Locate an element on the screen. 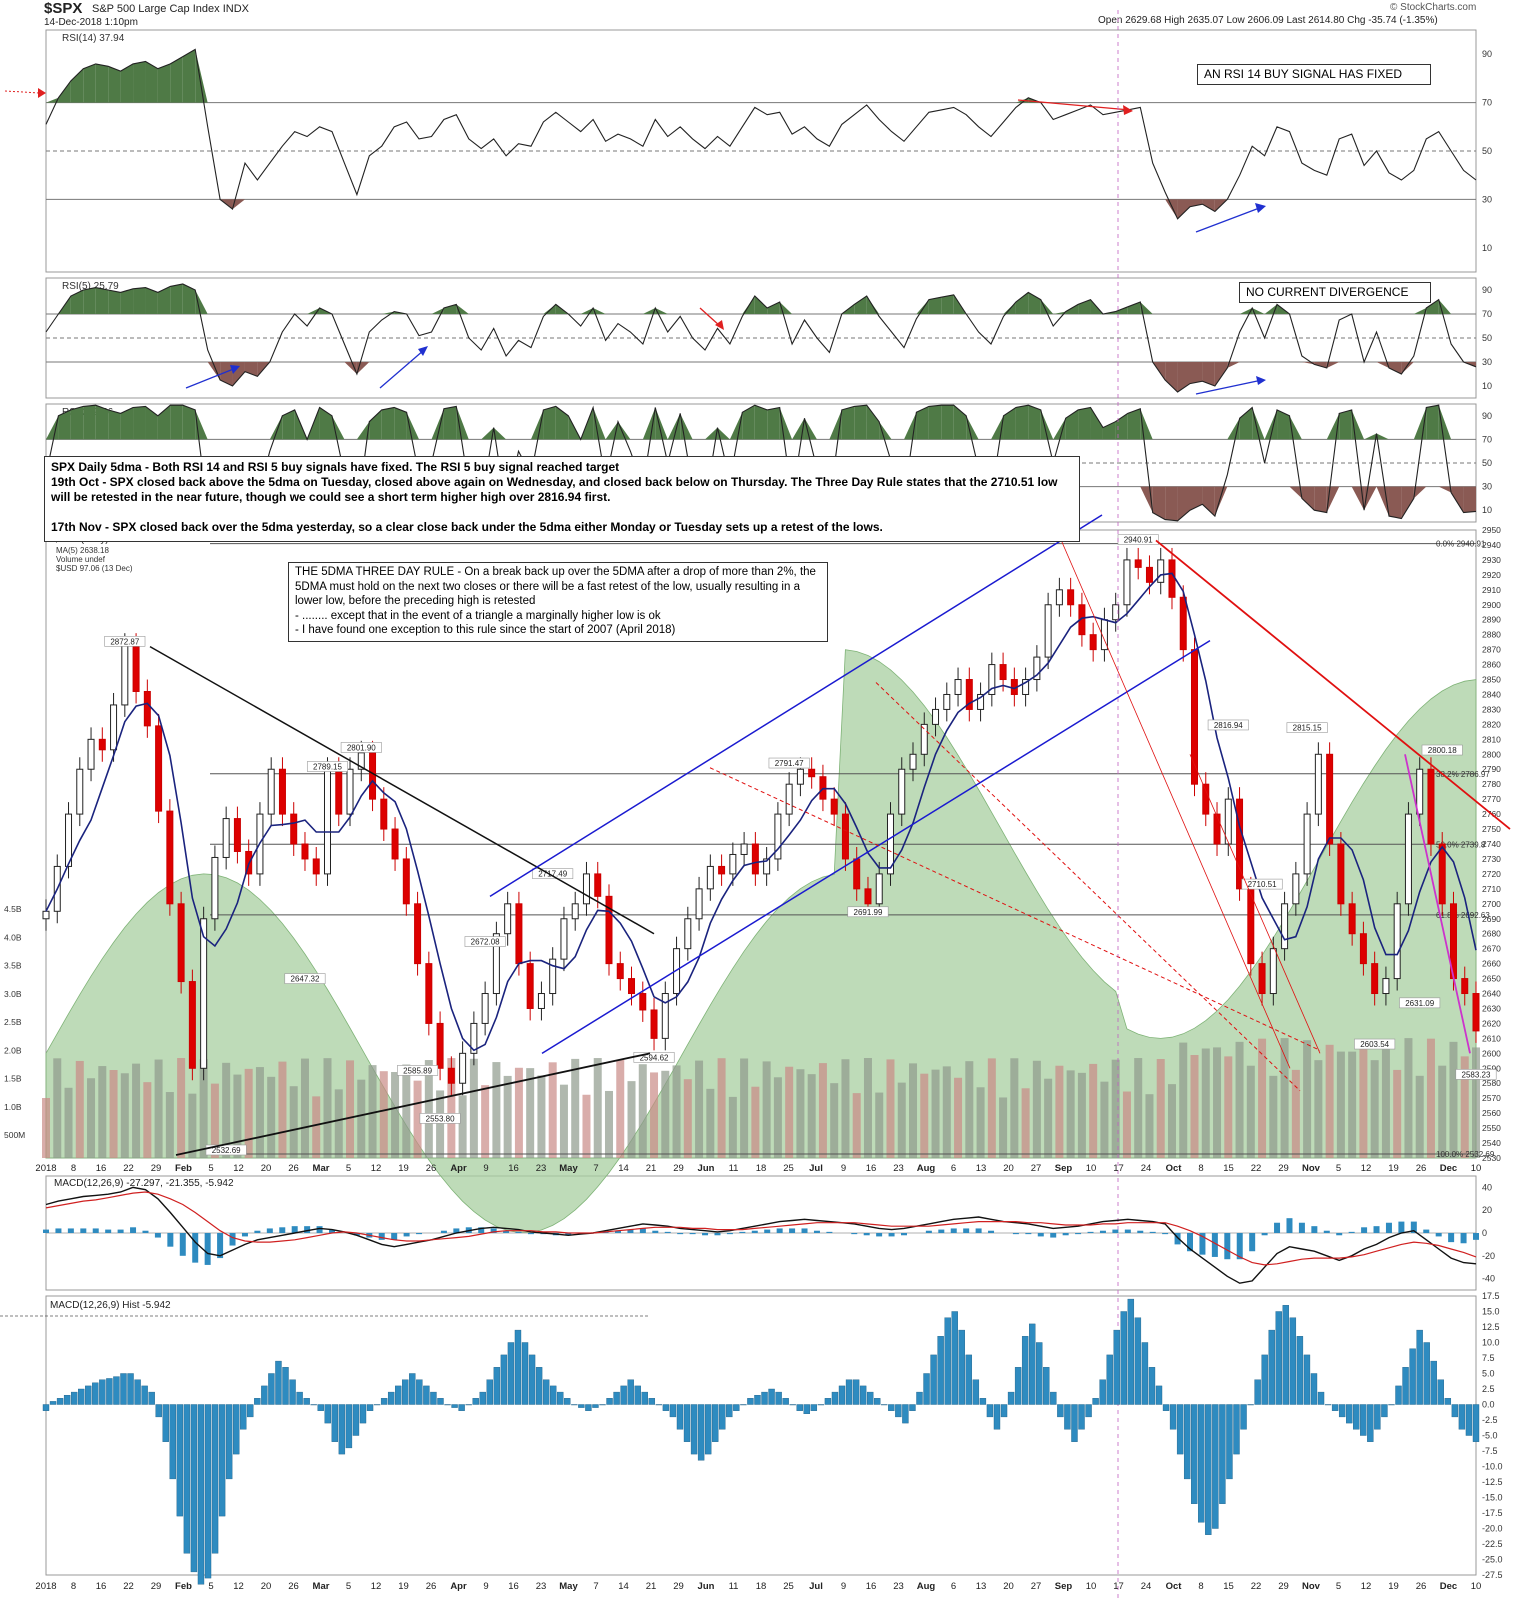  x-axis-label-bottom: 25 is located at coordinates (788, 1586).